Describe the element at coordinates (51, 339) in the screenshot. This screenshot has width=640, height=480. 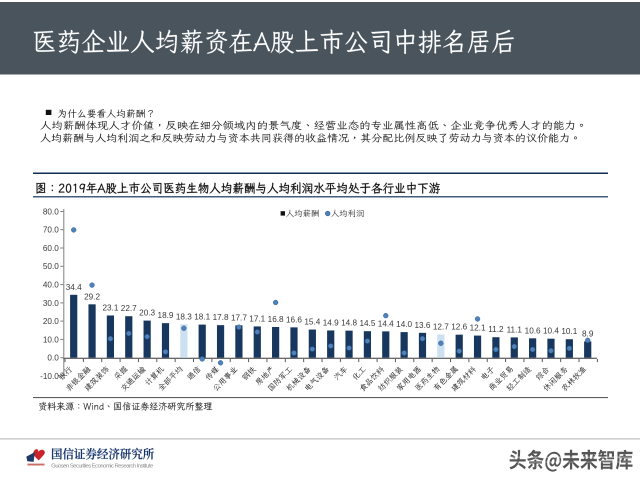
I see `svg-text: 10.0` at that location.